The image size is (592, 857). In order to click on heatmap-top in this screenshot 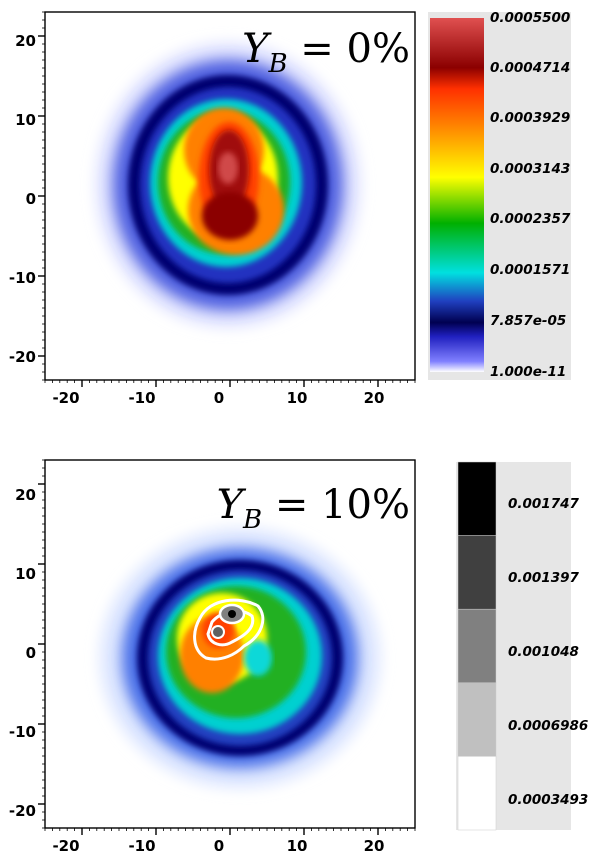, I will do `click(228, 185)`.